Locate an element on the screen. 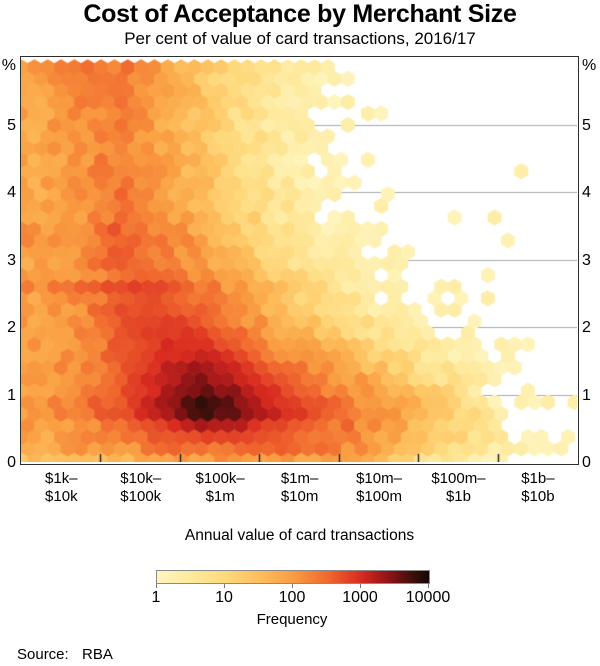  x-category-label: $1b– $10b is located at coordinates (538, 487).